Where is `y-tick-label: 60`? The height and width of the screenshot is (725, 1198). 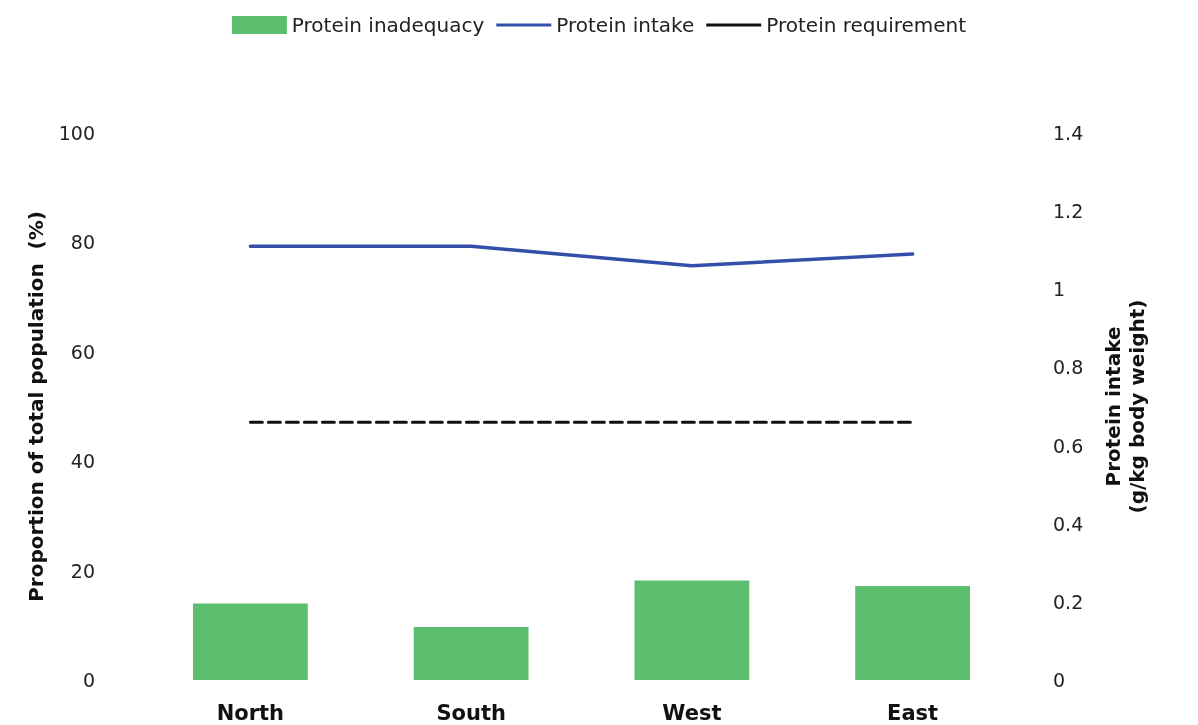 y-tick-label: 60 is located at coordinates (82, 351).